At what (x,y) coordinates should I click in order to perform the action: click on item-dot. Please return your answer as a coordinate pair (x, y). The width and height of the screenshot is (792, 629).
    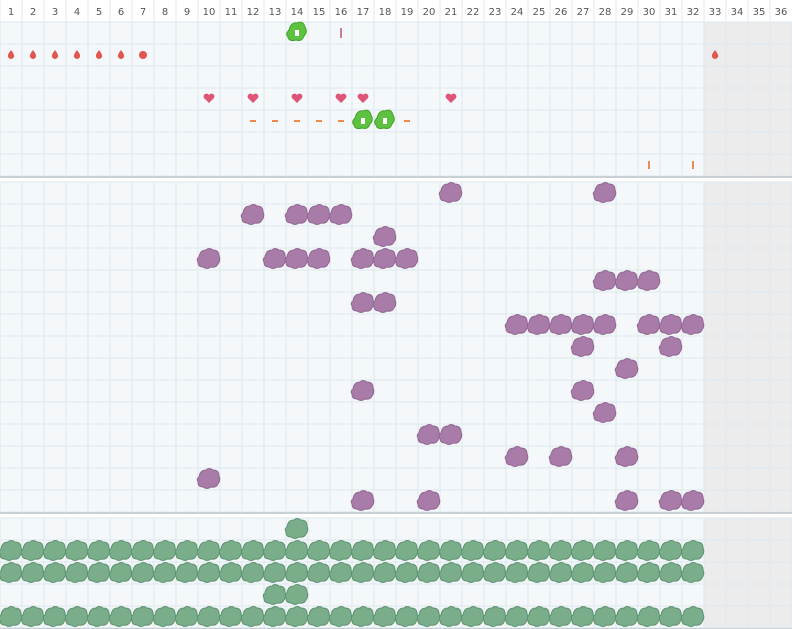
    Looking at the image, I should click on (143, 55).